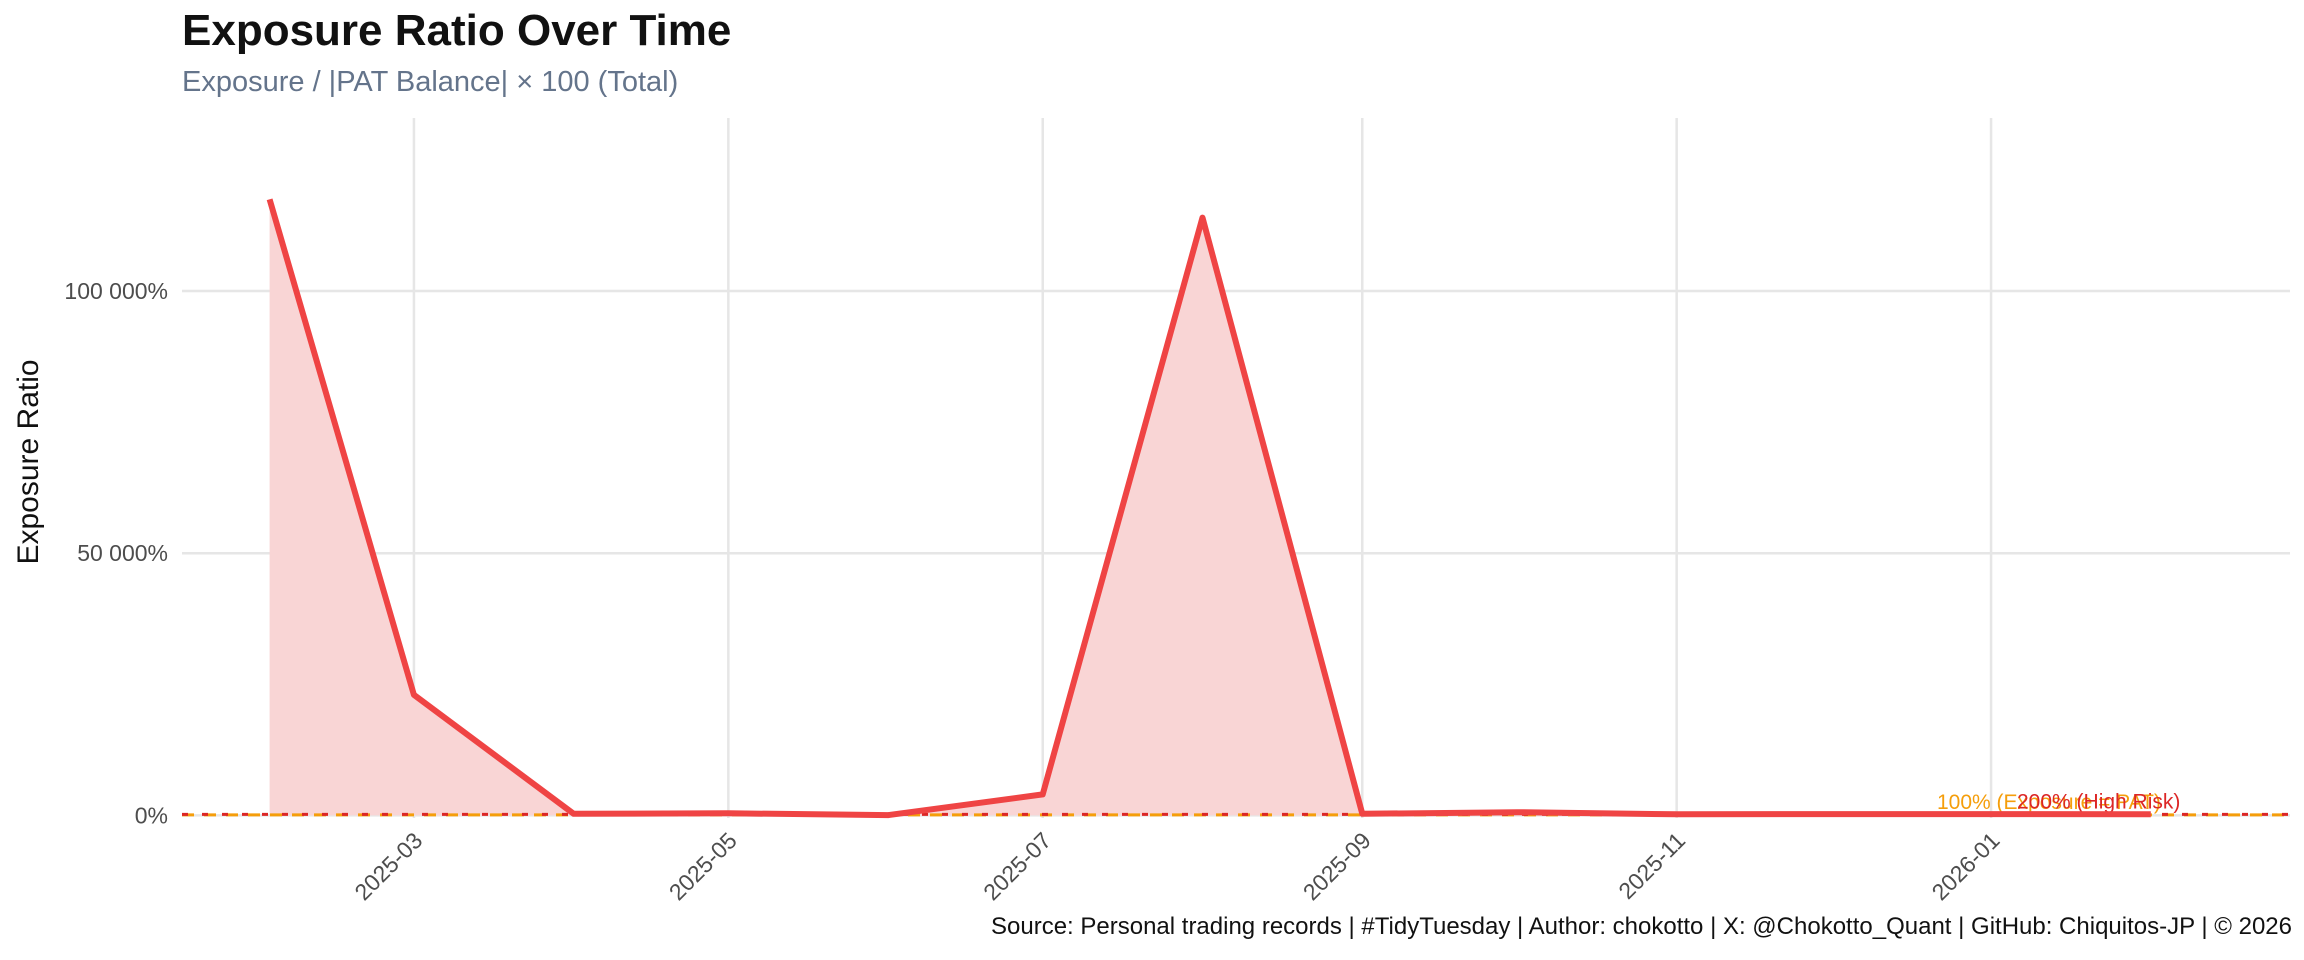 This screenshot has width=2304, height=960. What do you see at coordinates (151, 815) in the screenshot?
I see `y-tick-label: 0%` at bounding box center [151, 815].